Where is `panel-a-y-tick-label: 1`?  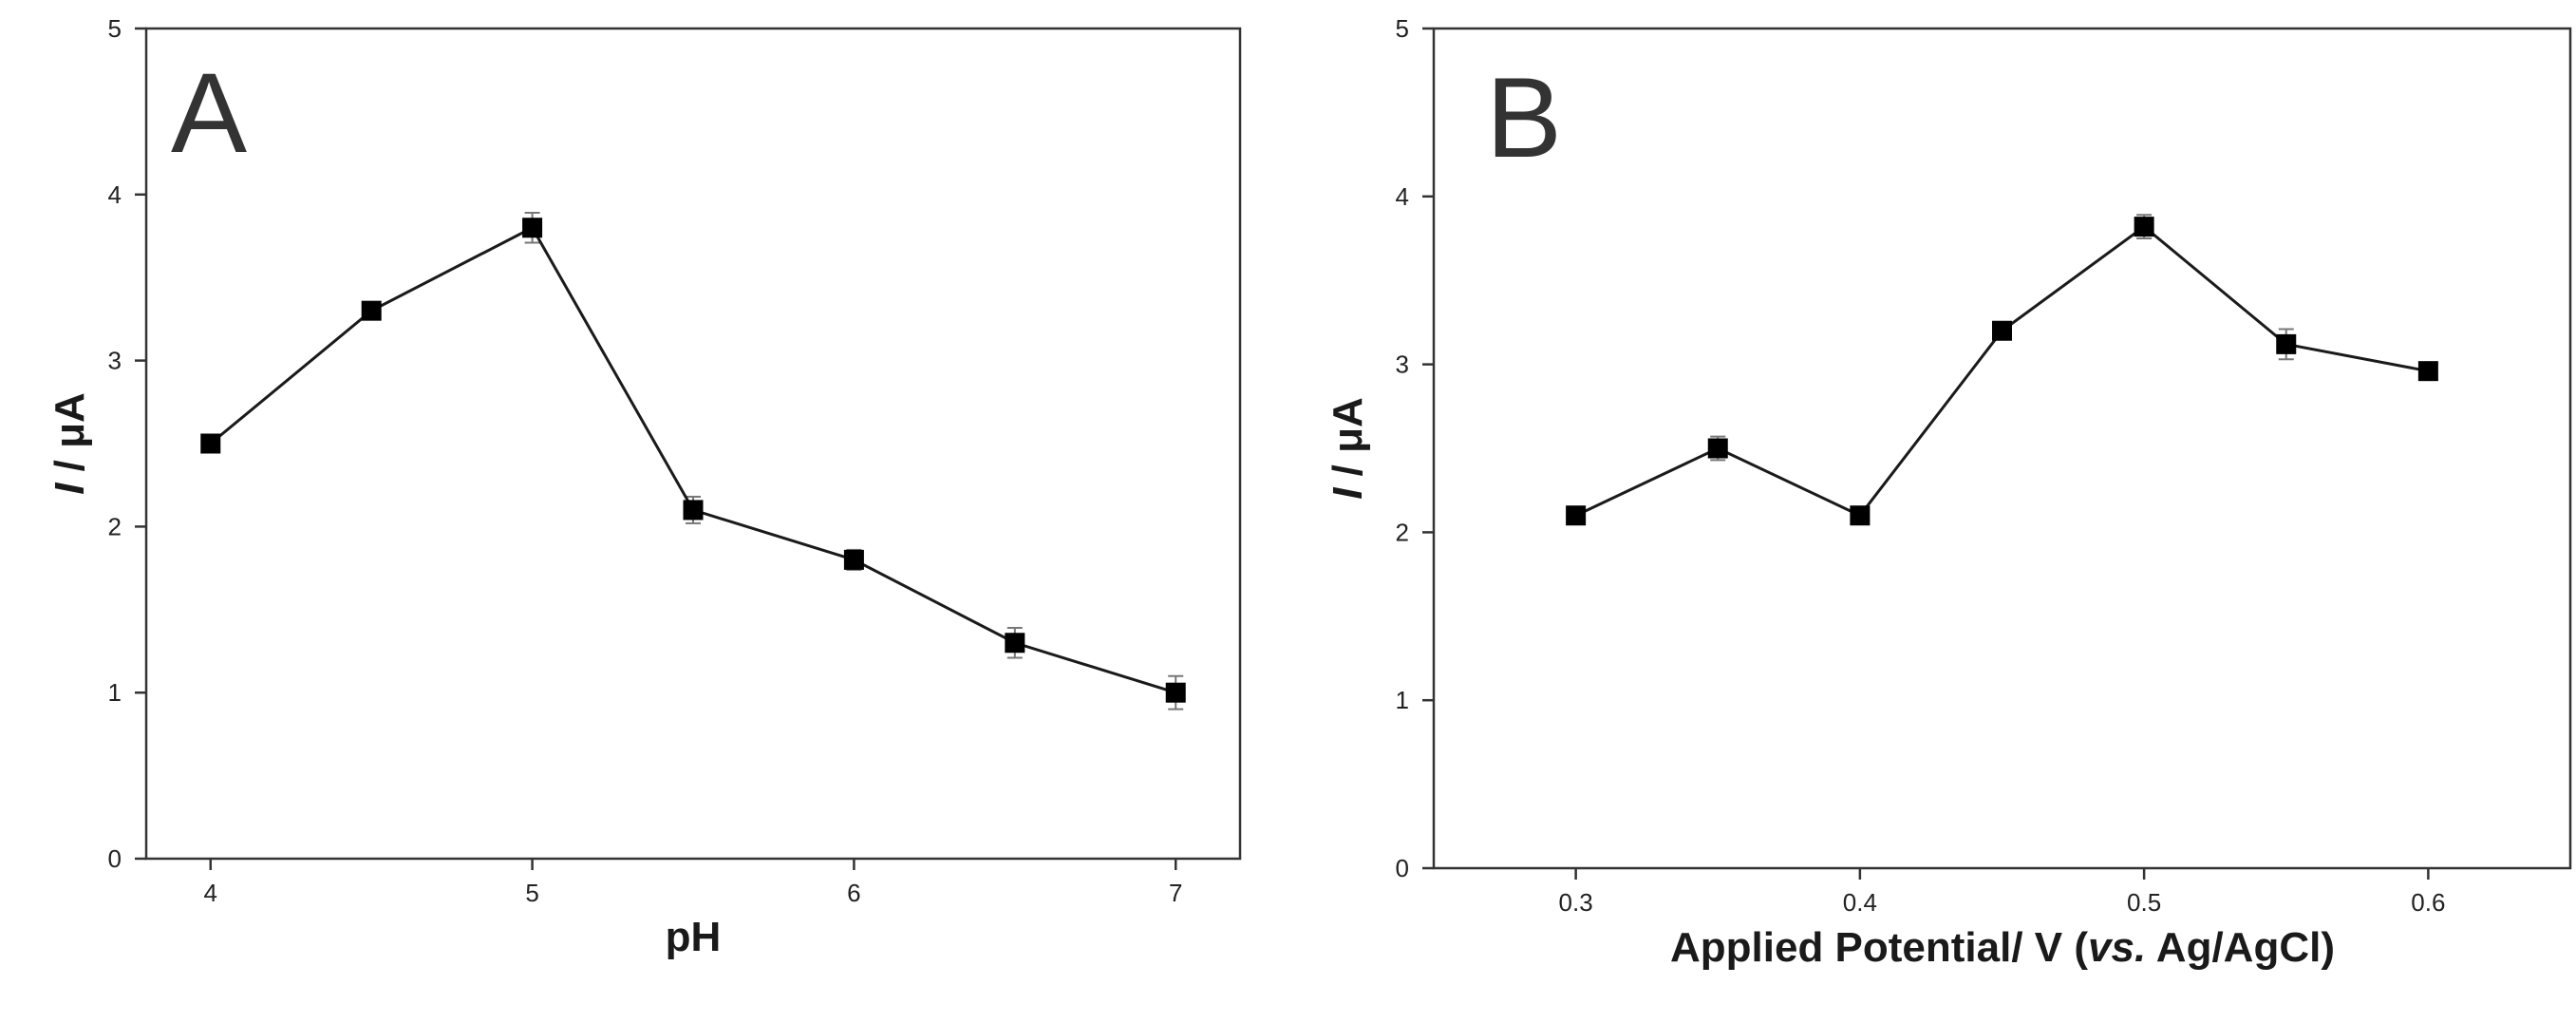 panel-a-y-tick-label: 1 is located at coordinates (115, 692).